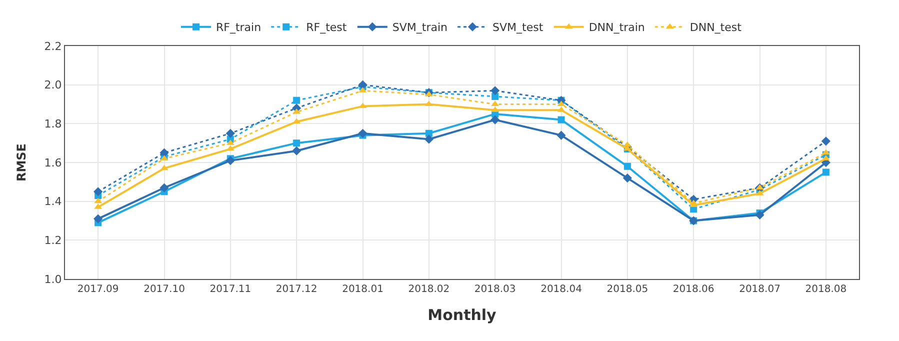 The height and width of the screenshot is (341, 899). Describe the element at coordinates (53, 124) in the screenshot. I see `y-tick-label: 1.8` at that location.